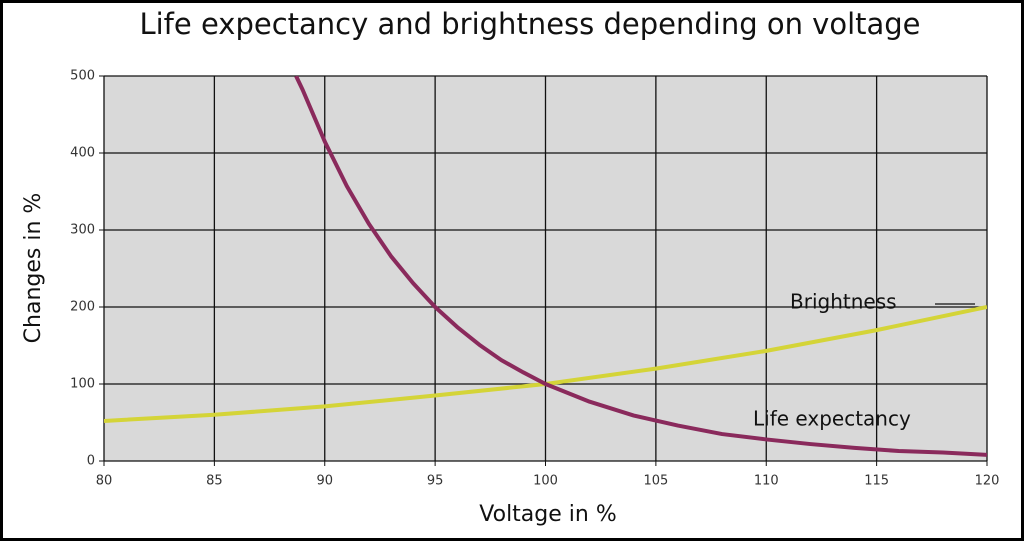  I want to click on y-tick-label: 300, so click(82, 230).